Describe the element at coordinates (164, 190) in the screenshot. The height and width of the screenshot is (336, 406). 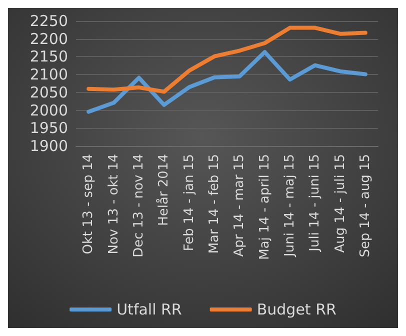
I see `x-tick-label: Helår 2014` at that location.